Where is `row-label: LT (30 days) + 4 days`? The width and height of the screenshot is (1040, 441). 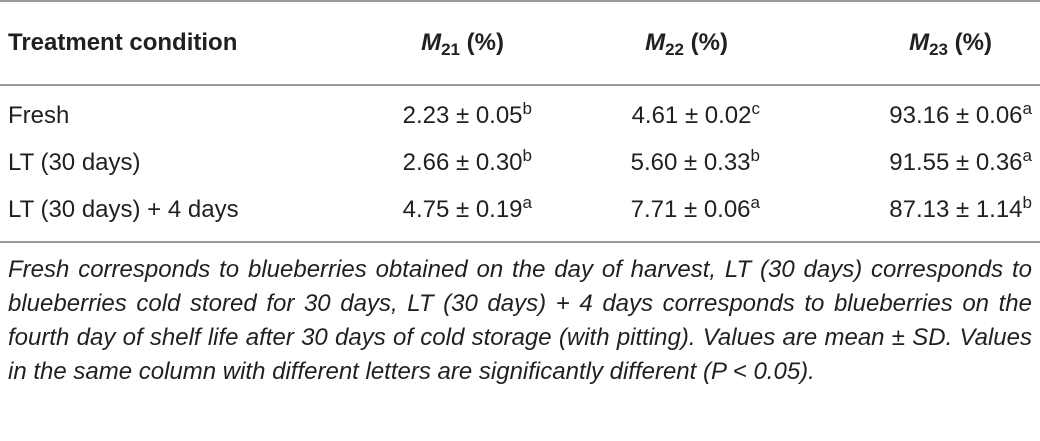
row-label: LT (30 days) + 4 days is located at coordinates (123, 209).